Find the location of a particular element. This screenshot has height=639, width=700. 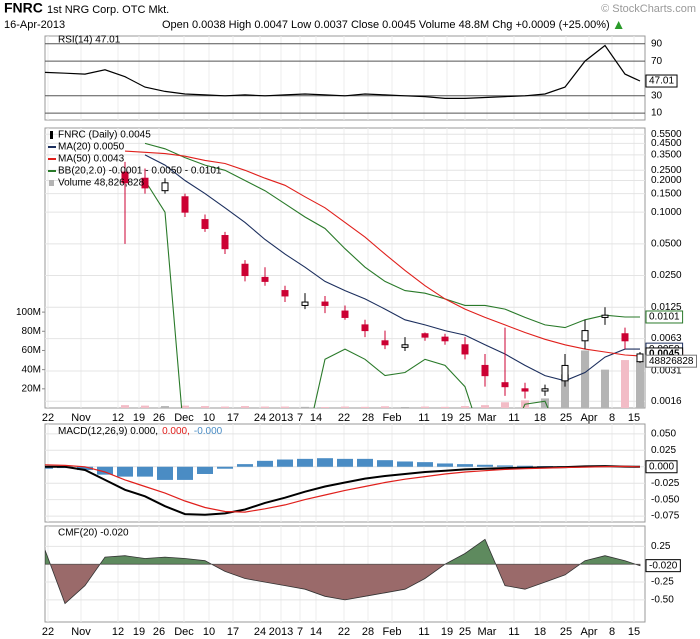

macd-line is located at coordinates (343, 488).